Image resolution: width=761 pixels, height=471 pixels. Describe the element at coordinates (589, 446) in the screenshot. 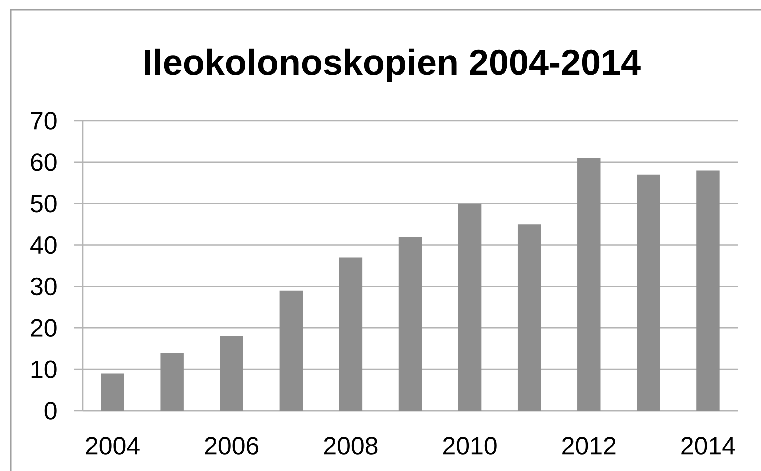

I see `x-tick-label: 2012` at that location.